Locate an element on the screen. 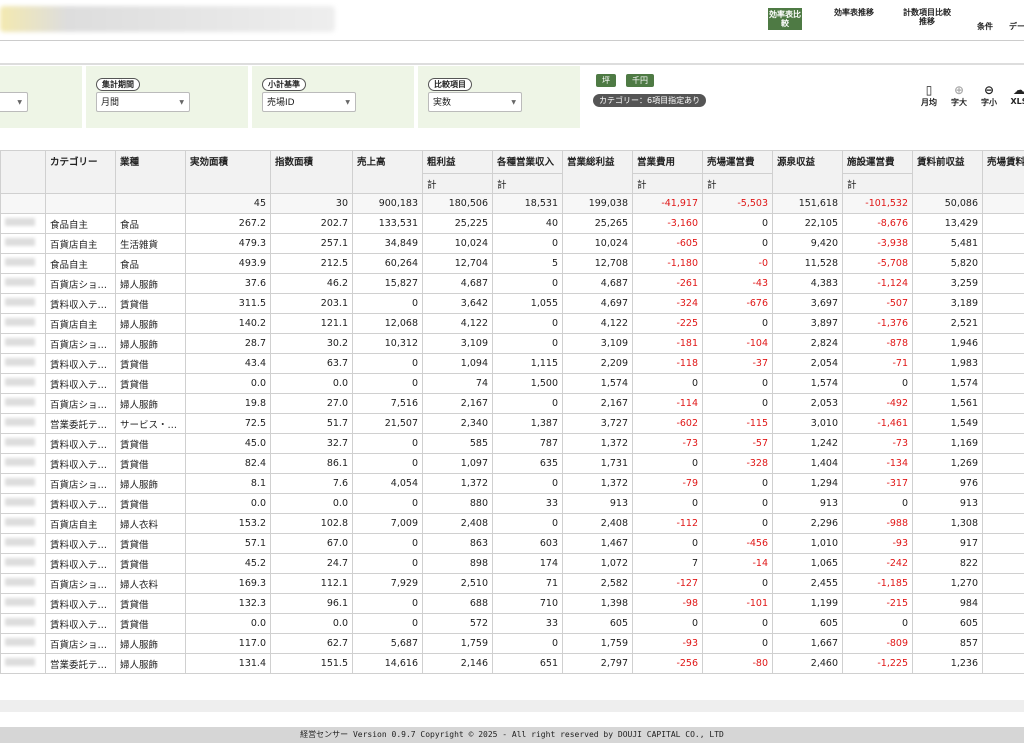 The width and height of the screenshot is (1024, 743). cell: 1,667 is located at coordinates (807, 643).